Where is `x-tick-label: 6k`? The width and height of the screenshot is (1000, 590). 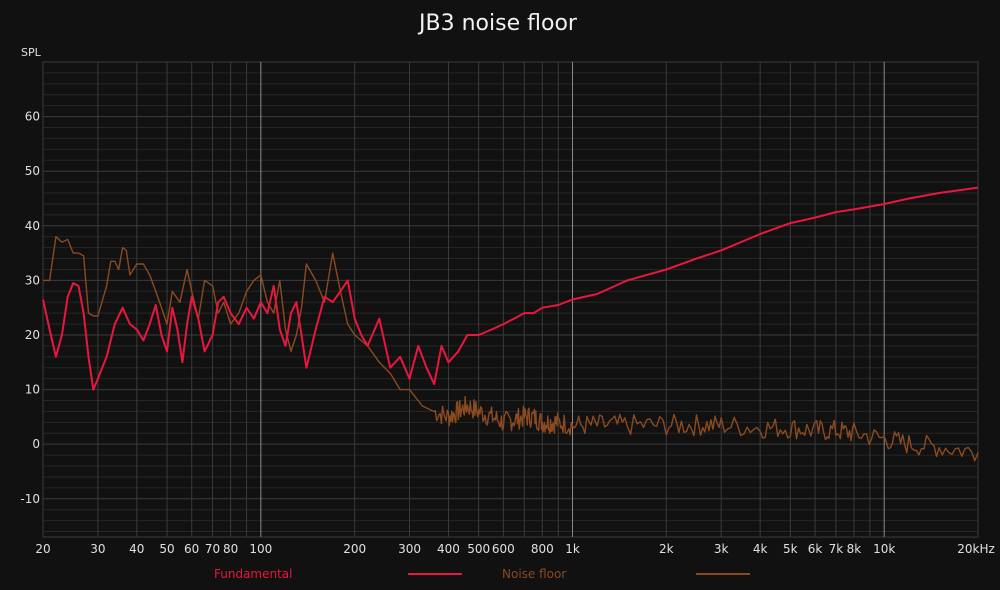 x-tick-label: 6k is located at coordinates (815, 549).